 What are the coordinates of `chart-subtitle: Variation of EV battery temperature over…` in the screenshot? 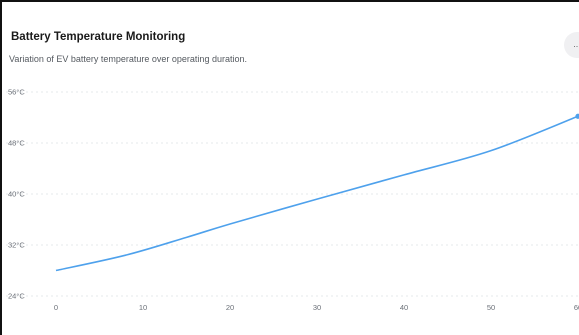 It's located at (128, 59).